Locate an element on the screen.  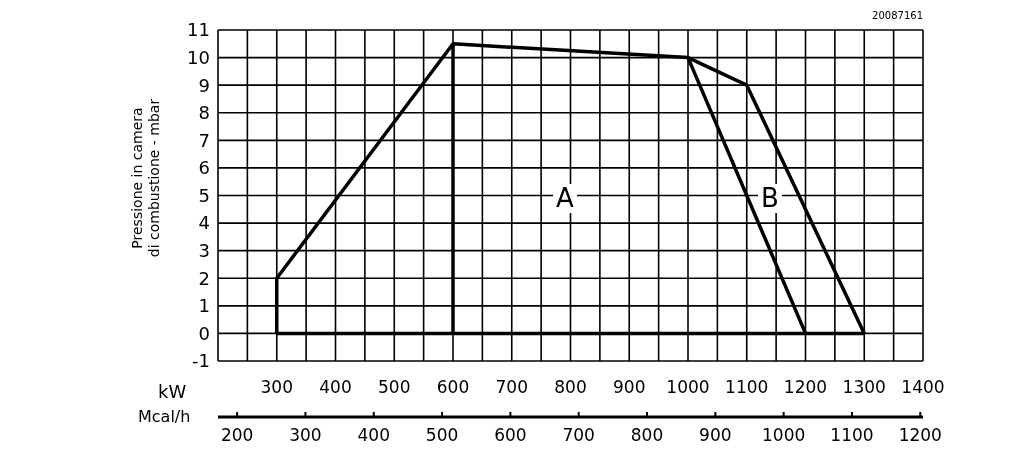
x-tick-label: 500 is located at coordinates (394, 387).